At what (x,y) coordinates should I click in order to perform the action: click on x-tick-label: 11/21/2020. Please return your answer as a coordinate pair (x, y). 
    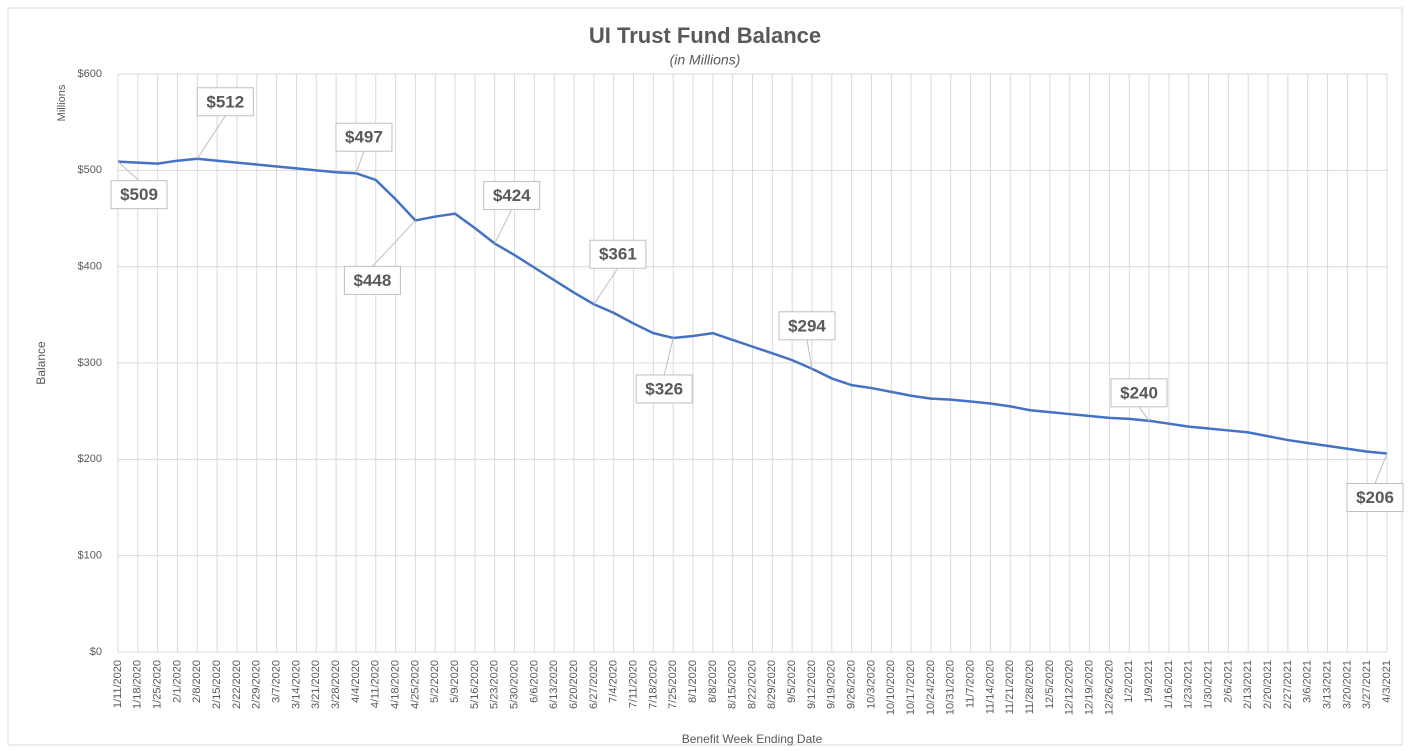
    Looking at the image, I should click on (1010, 687).